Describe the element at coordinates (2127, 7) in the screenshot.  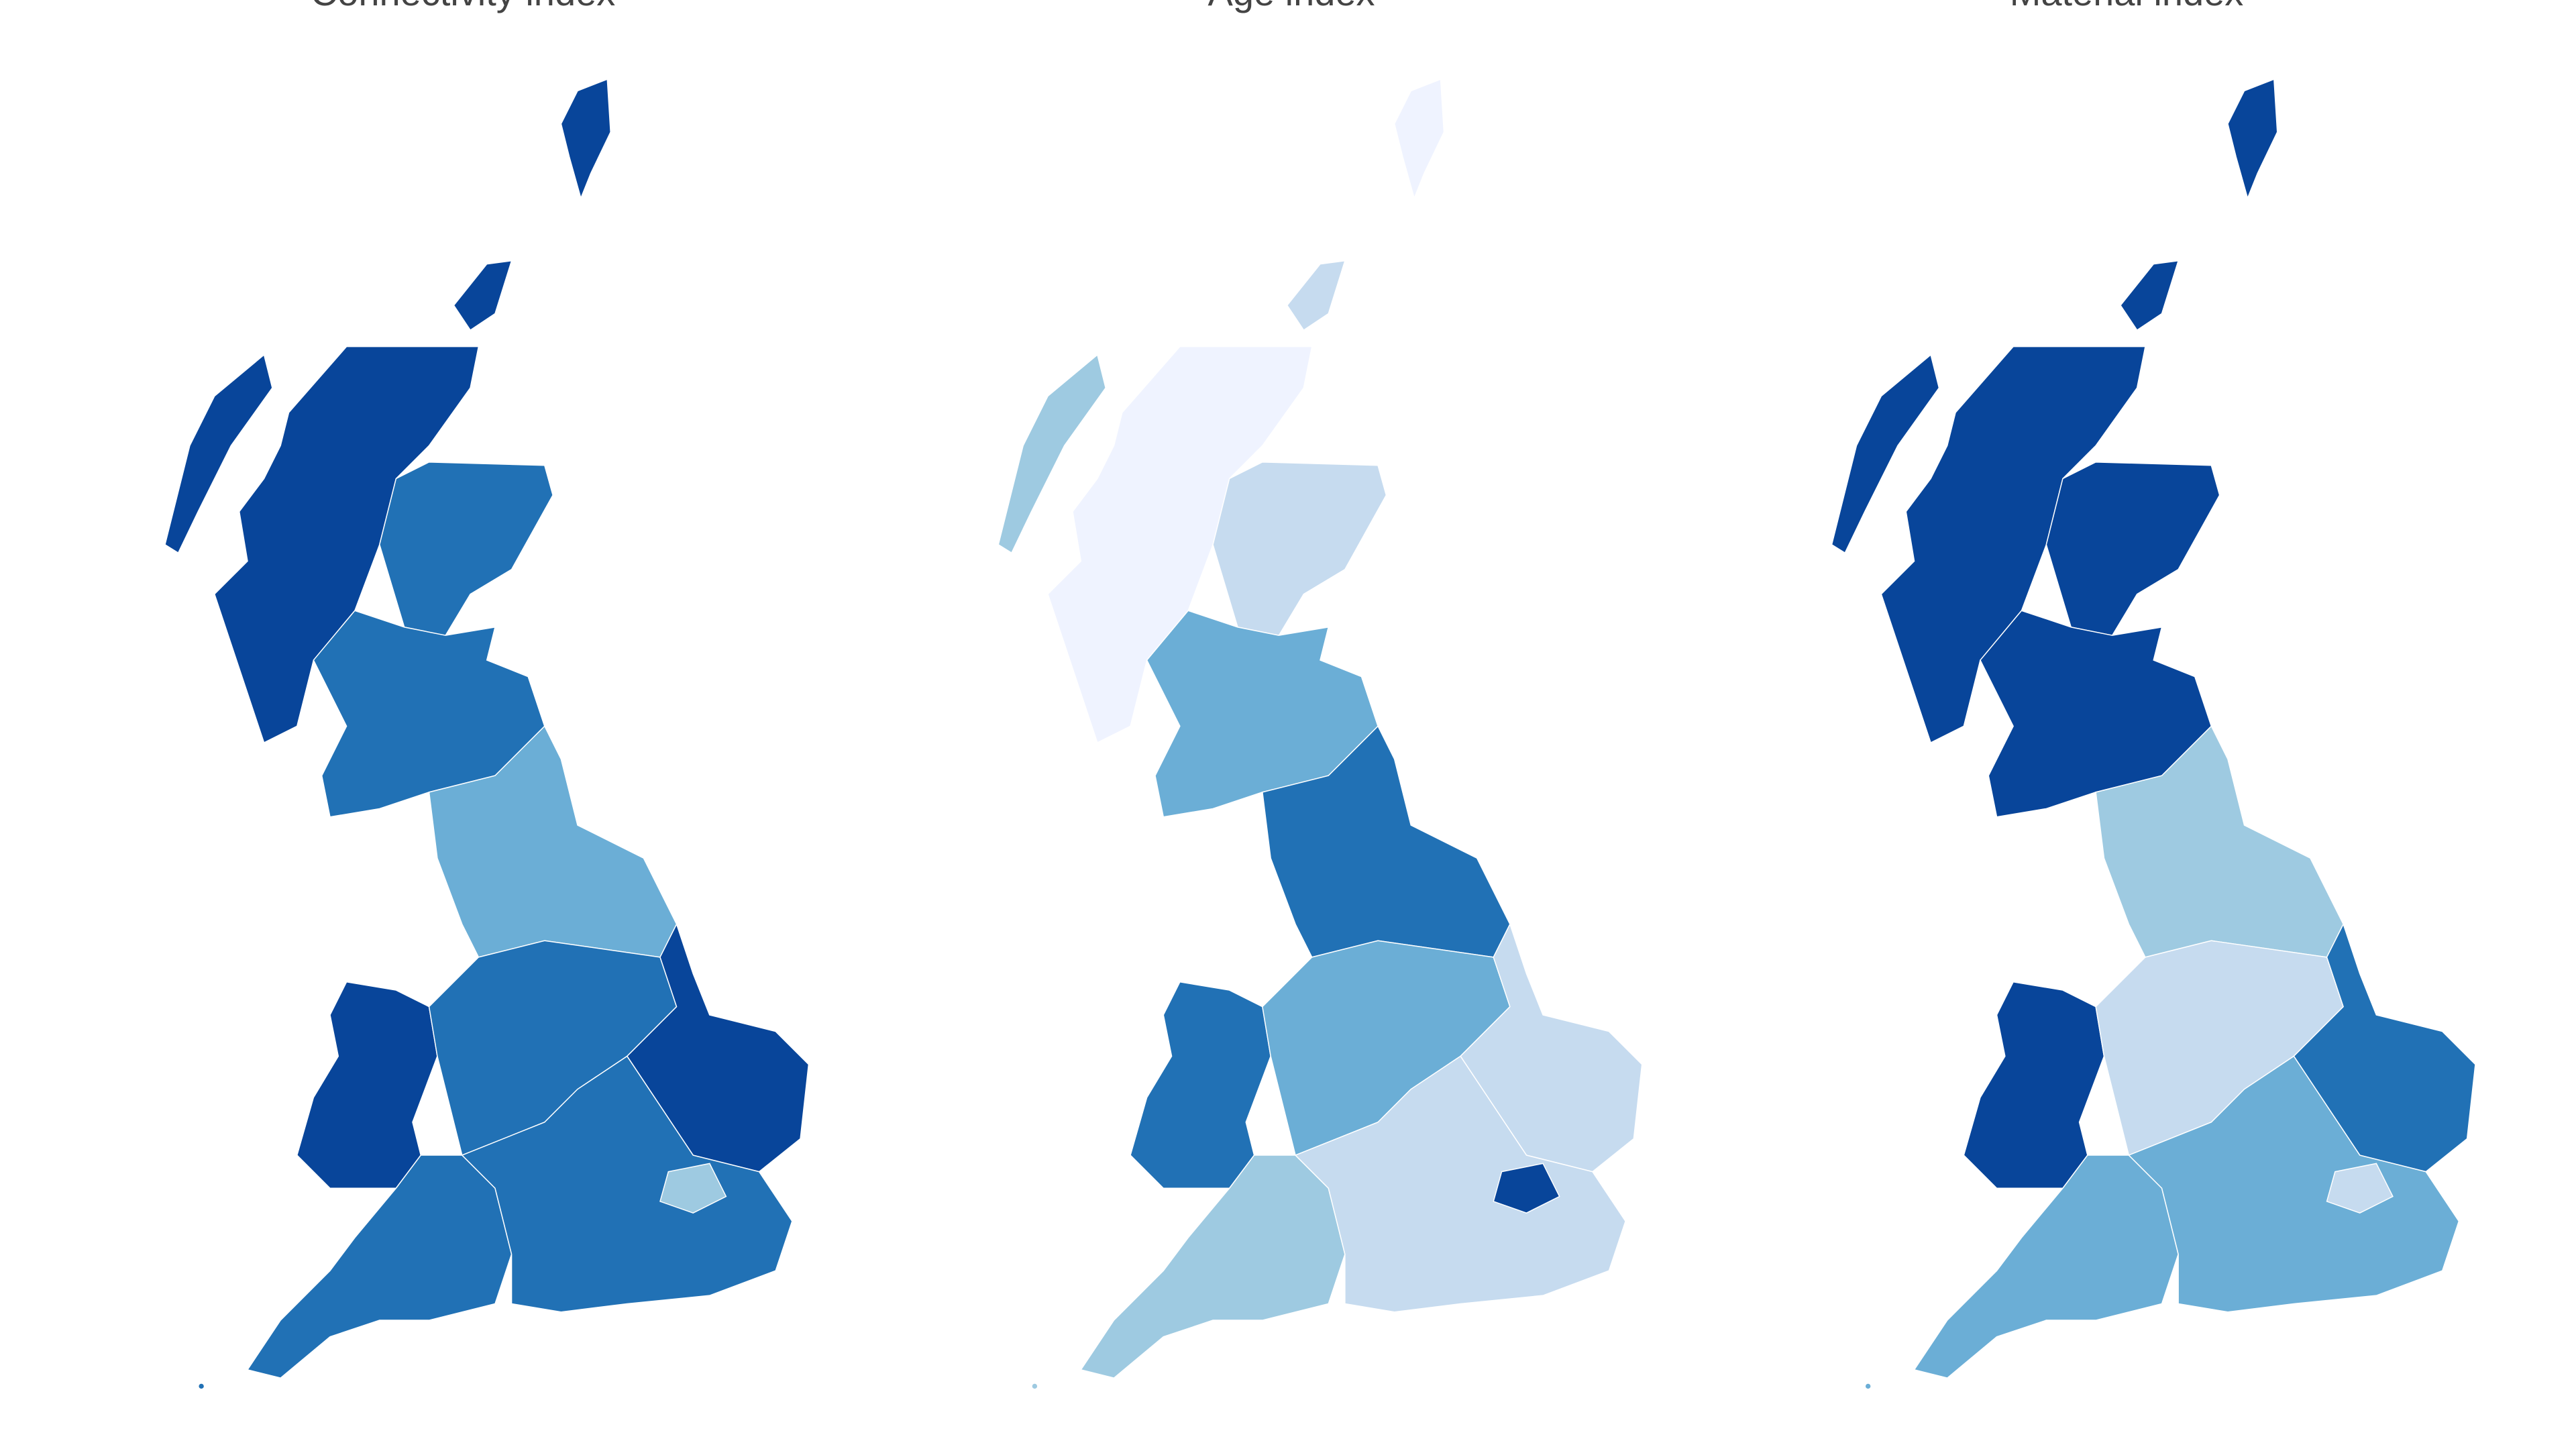
I see `map-title-material: Material index` at that location.